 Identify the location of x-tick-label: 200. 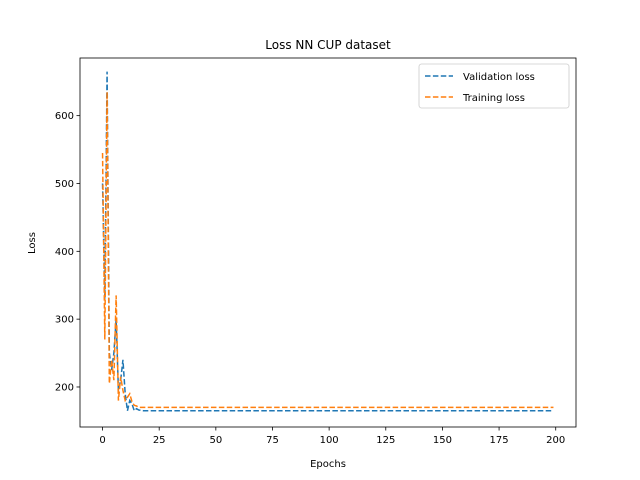
(555, 440).